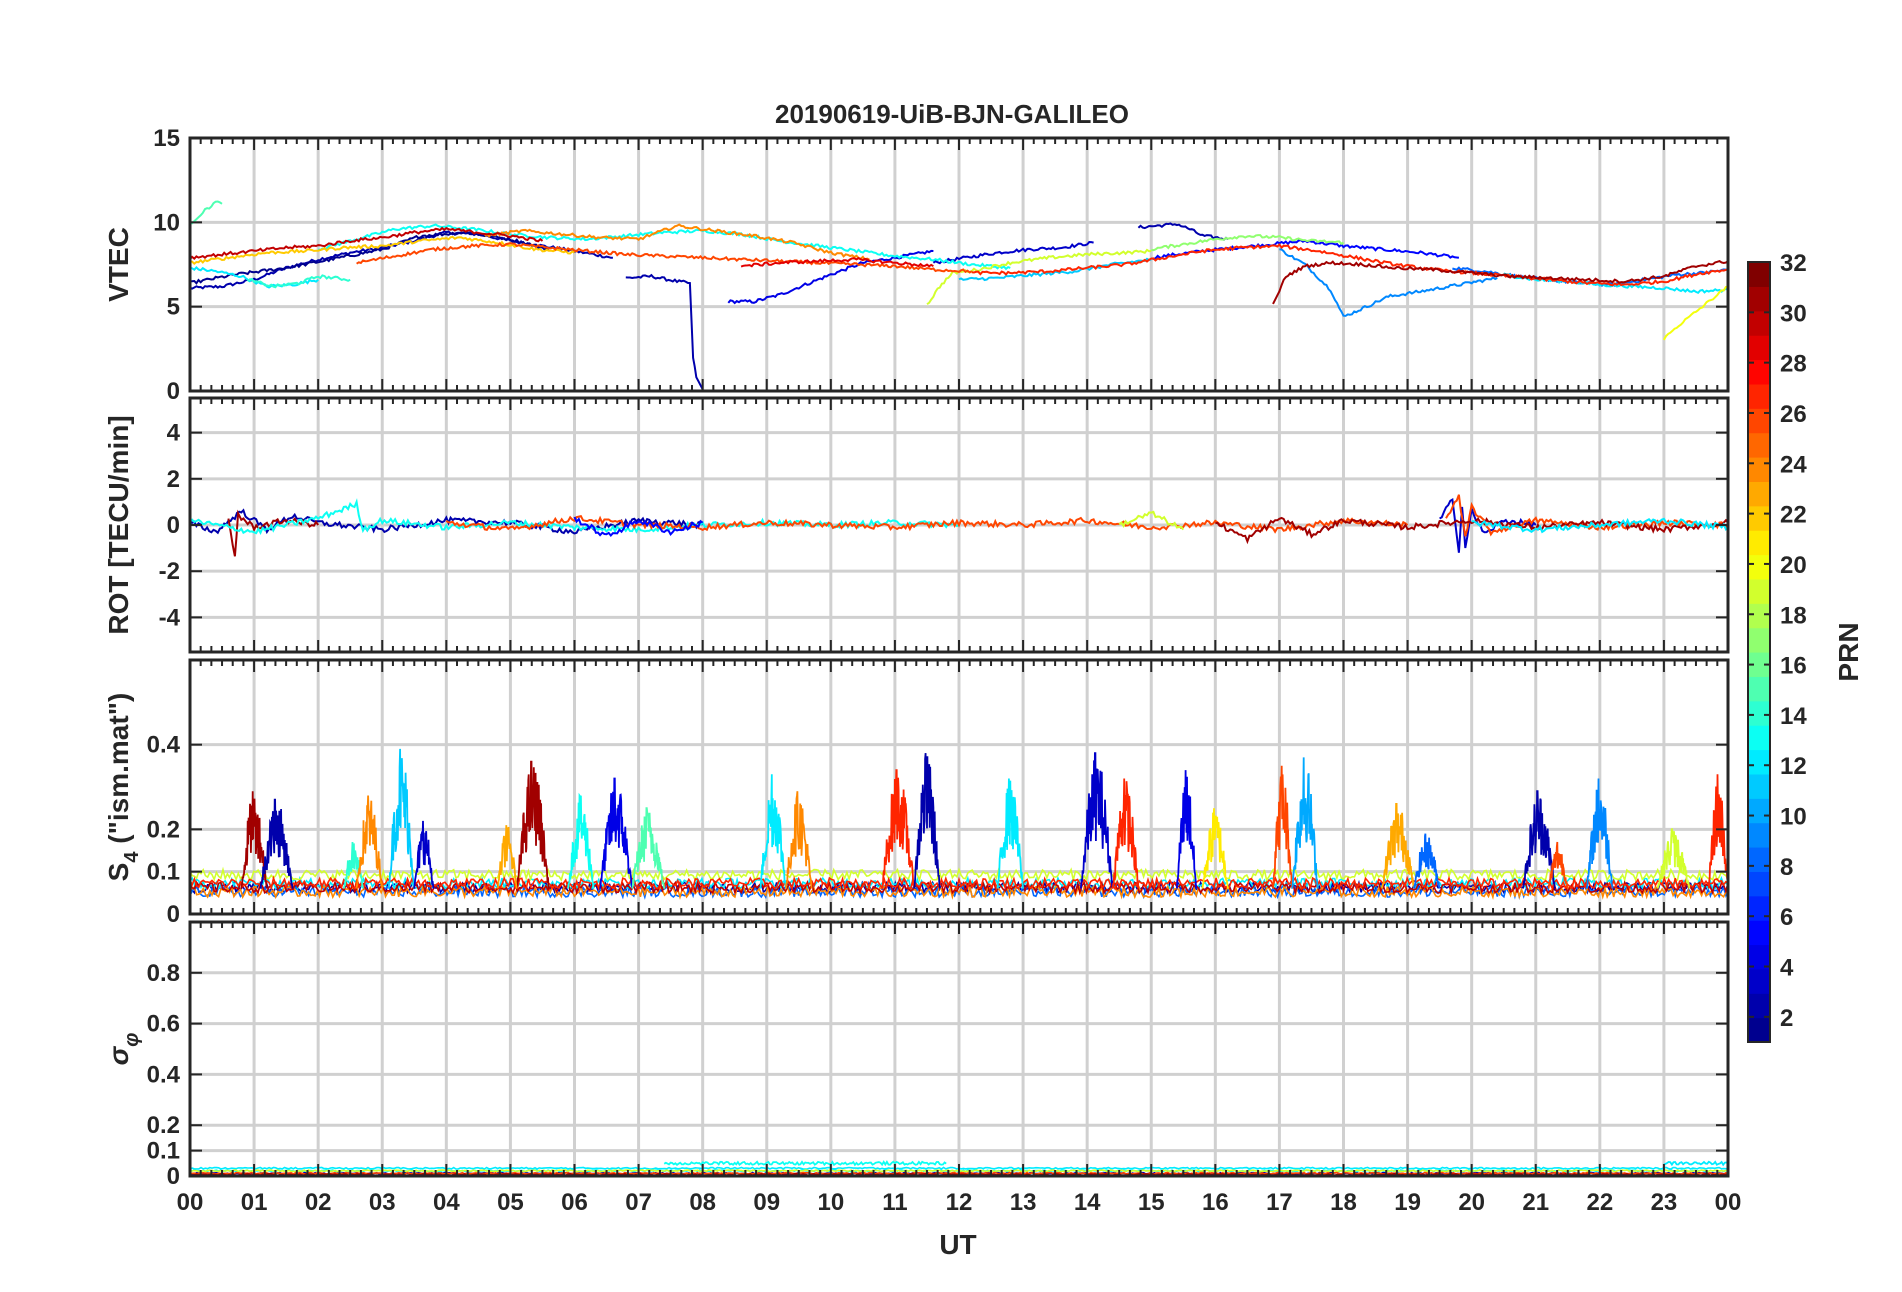 This screenshot has height=1292, width=1902. I want to click on y-tick-label: 10, so click(166, 222).